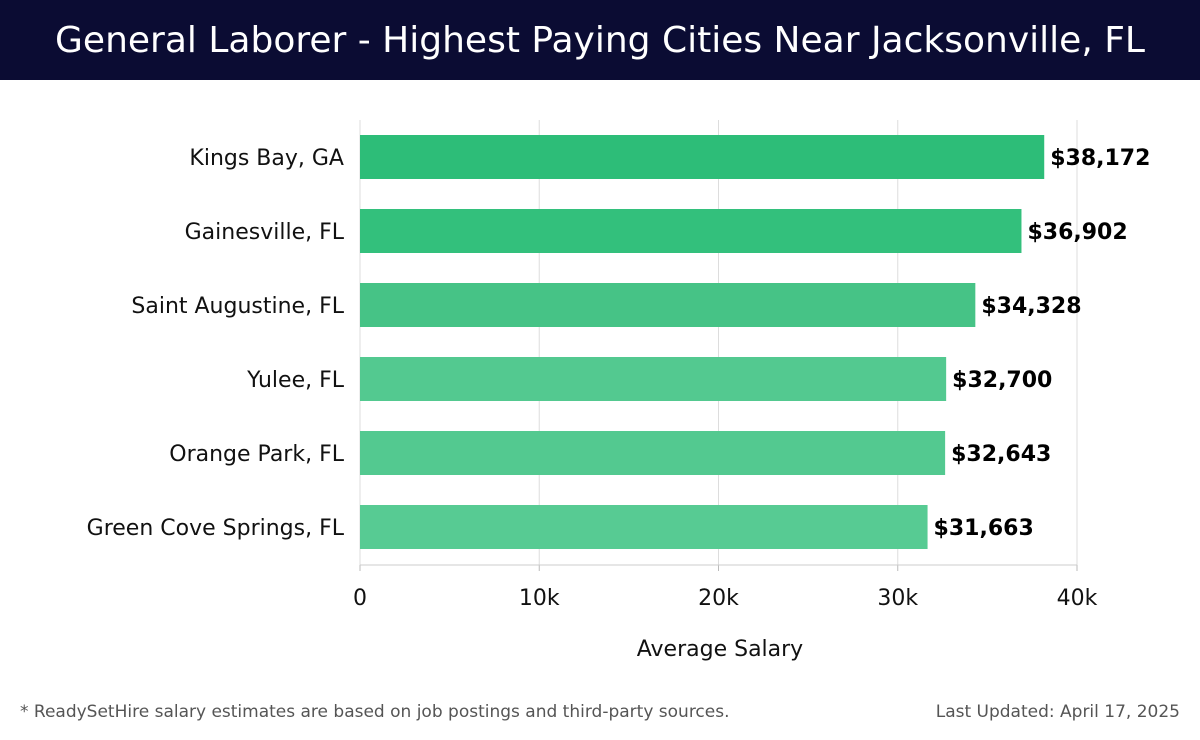 The image size is (1200, 740). Describe the element at coordinates (1077, 232) in the screenshot. I see `data-label: $36,902` at that location.